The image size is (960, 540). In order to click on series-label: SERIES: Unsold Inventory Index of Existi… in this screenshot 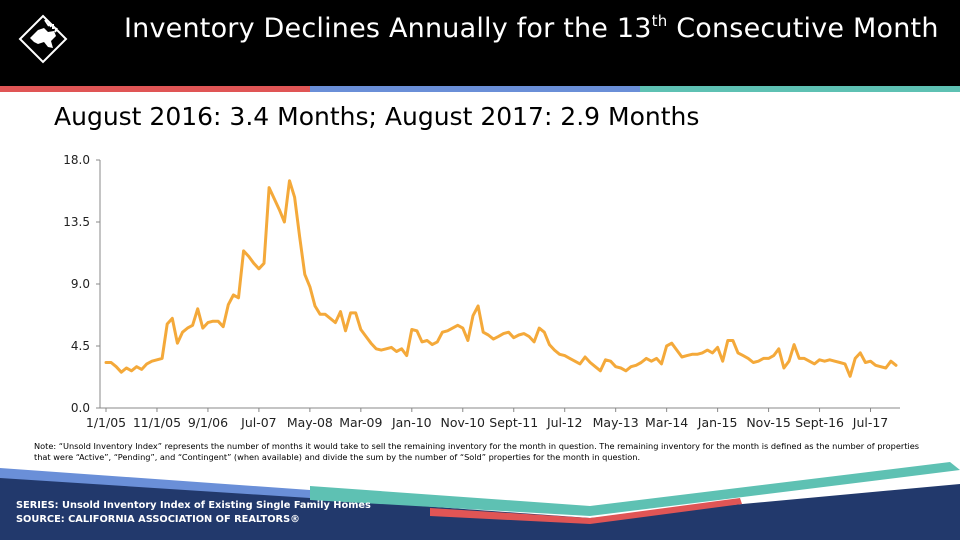, I will do `click(193, 505)`.